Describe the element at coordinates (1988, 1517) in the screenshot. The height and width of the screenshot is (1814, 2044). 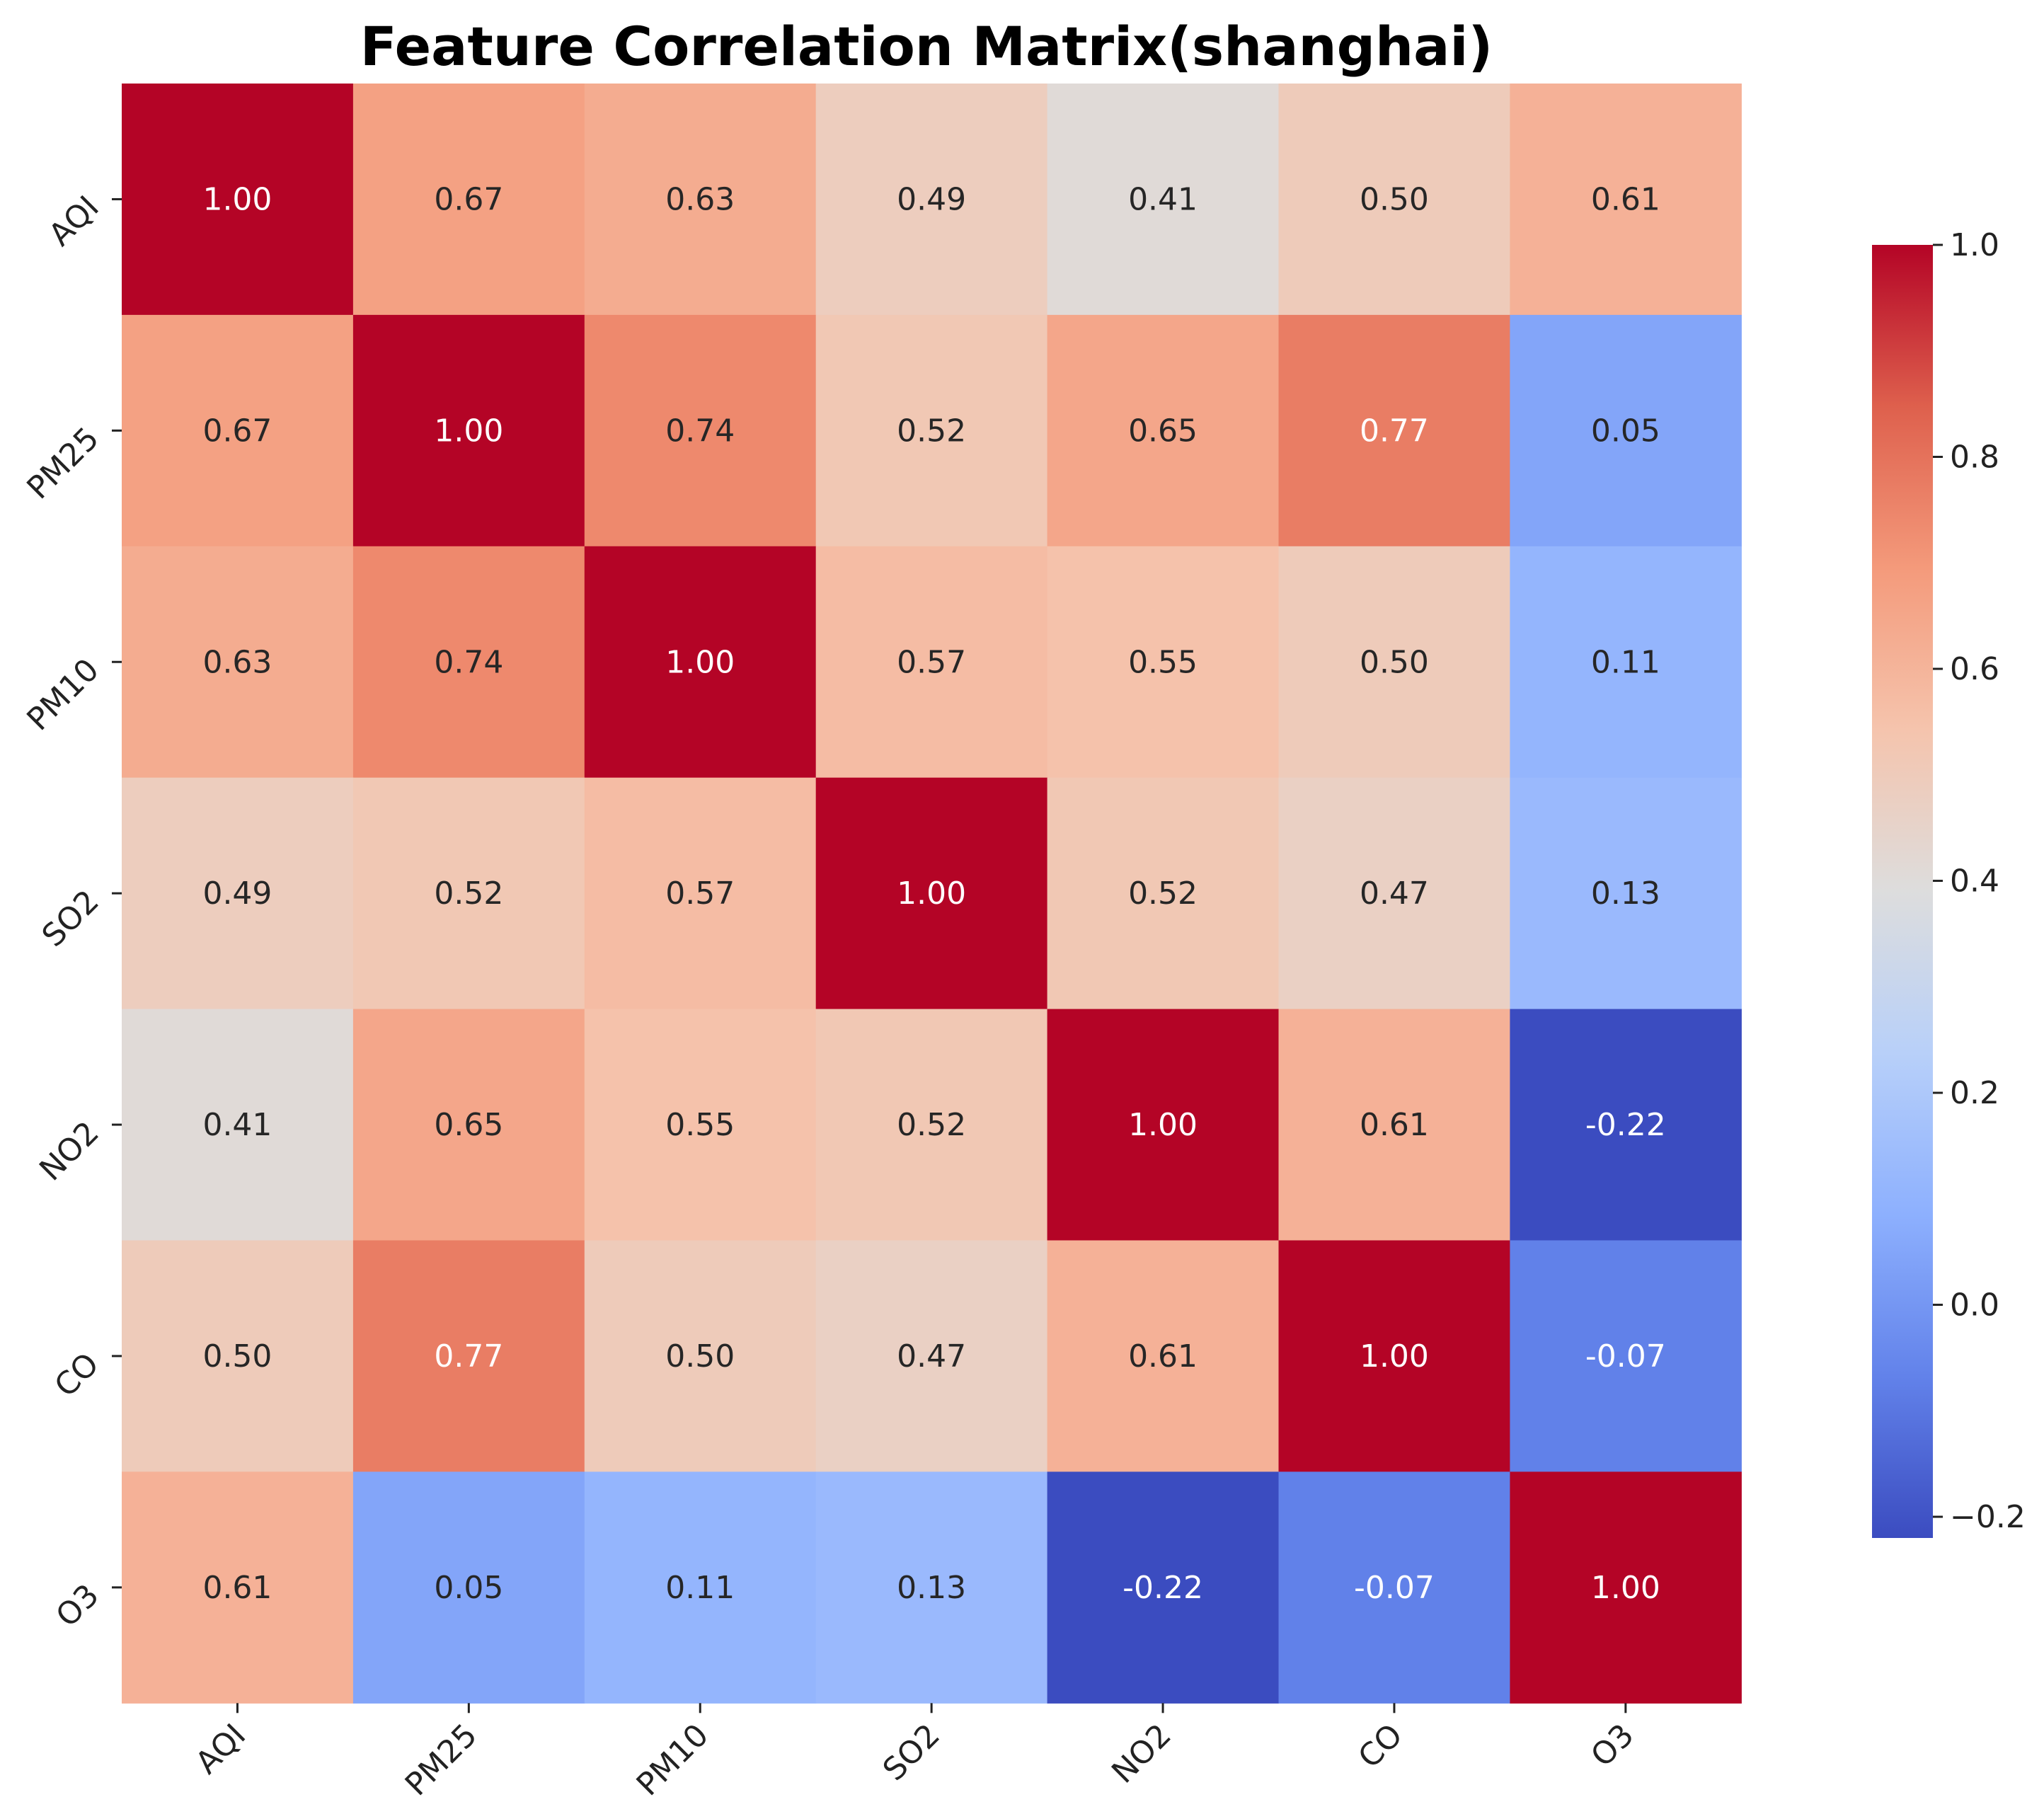
I see `colorbar-tick-label: −0.2` at that location.